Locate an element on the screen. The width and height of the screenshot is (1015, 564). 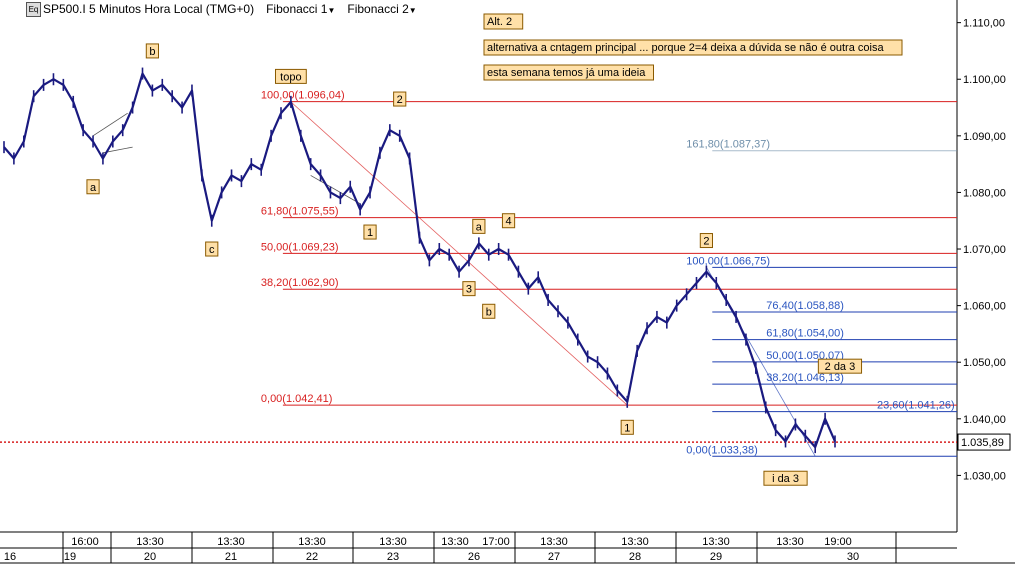
note-text: esta semana temos já uma ideia is located at coordinates (566, 73).